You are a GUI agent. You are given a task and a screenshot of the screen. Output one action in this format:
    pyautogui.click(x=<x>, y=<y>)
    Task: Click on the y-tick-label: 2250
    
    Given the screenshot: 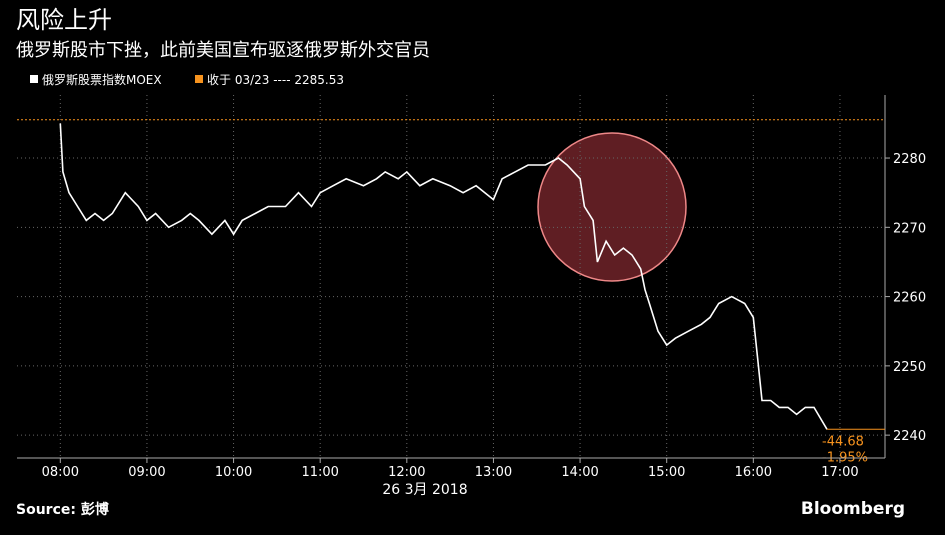 What is the action you would take?
    pyautogui.click(x=909, y=367)
    